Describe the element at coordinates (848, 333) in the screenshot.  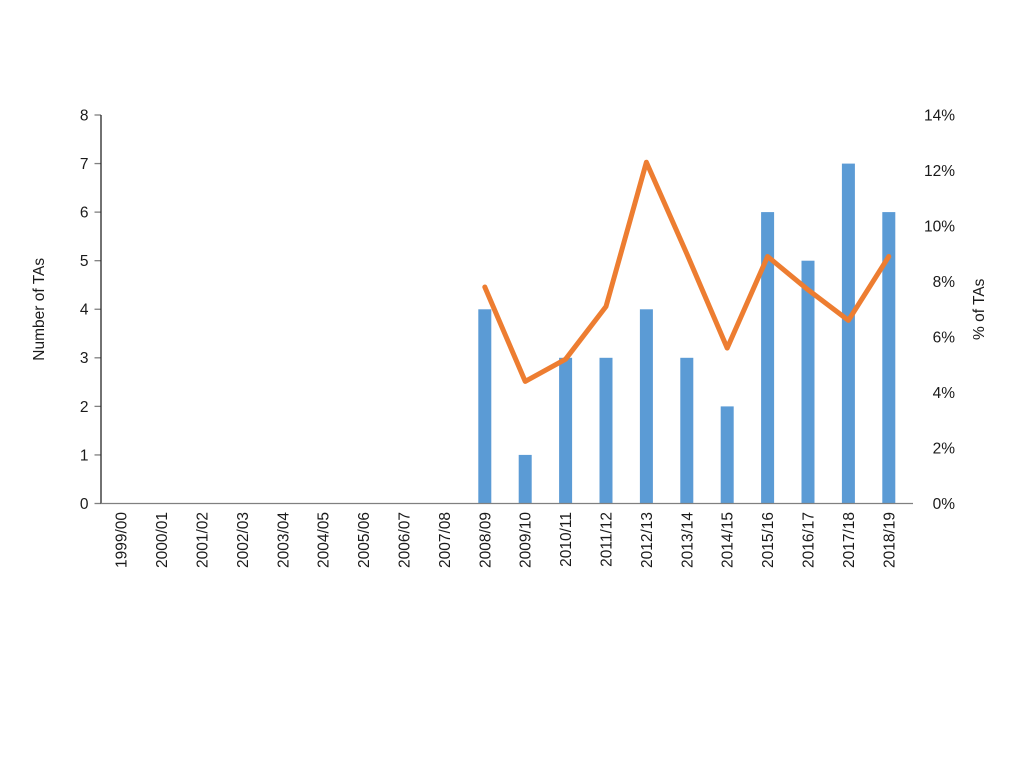
I see `bar-2017/18` at that location.